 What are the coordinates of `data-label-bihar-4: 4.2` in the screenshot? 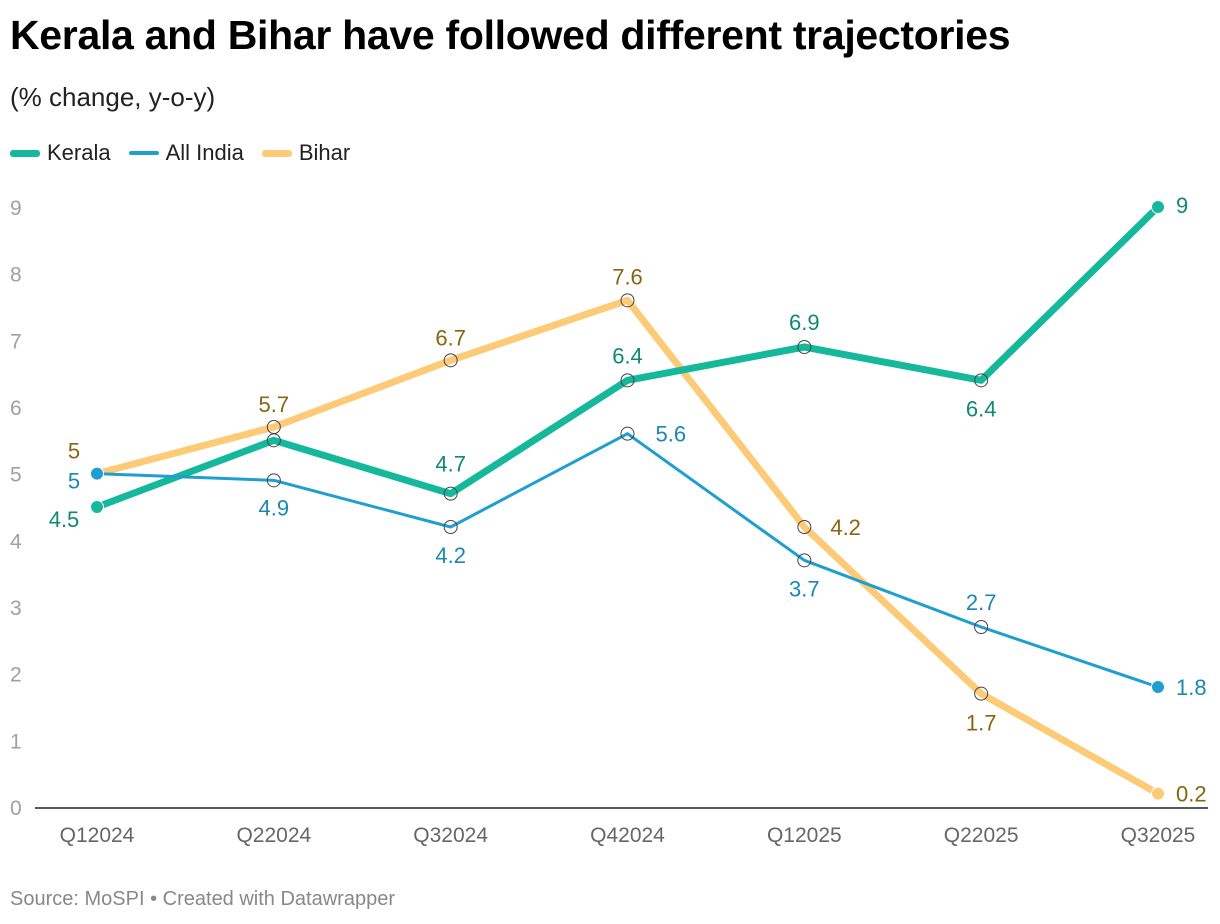 It's located at (845, 527).